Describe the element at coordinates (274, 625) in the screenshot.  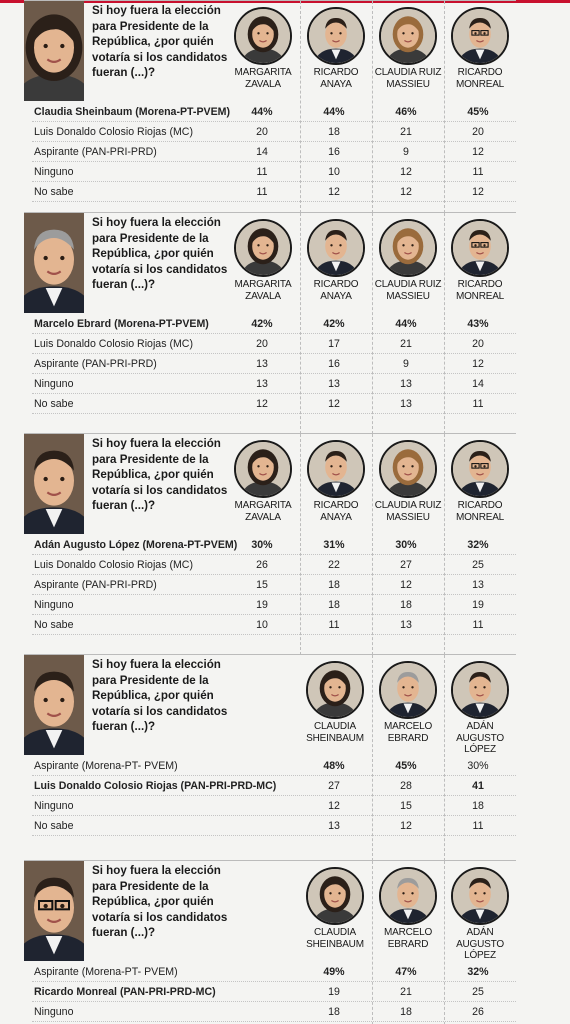
I see `table-row: No sabe 10 11 13 11` at that location.